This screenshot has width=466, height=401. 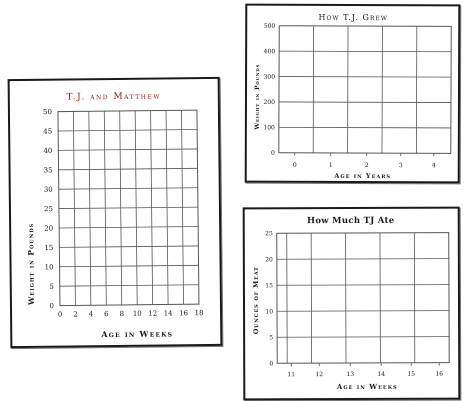 I want to click on x-tick-label: 10, so click(x=137, y=314).